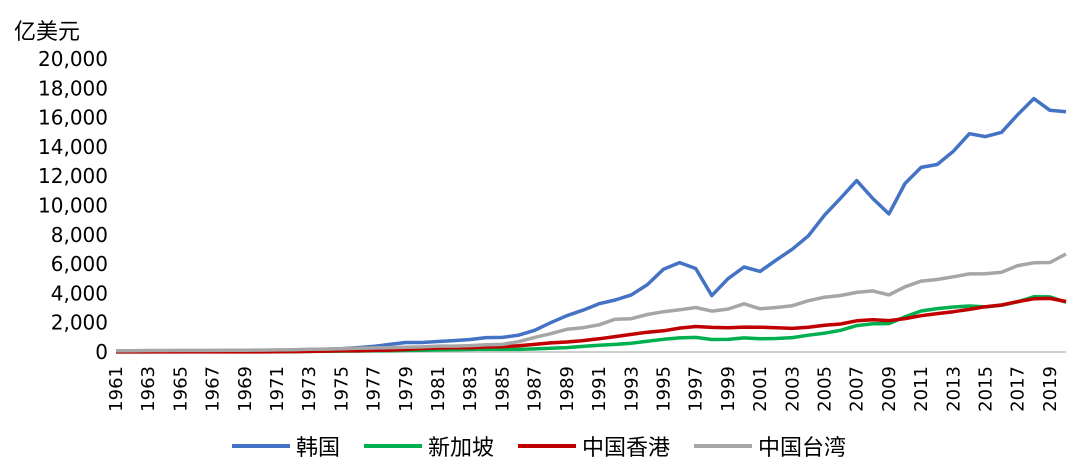  Describe the element at coordinates (309, 389) in the screenshot. I see `x-tick-label: 1973` at that location.